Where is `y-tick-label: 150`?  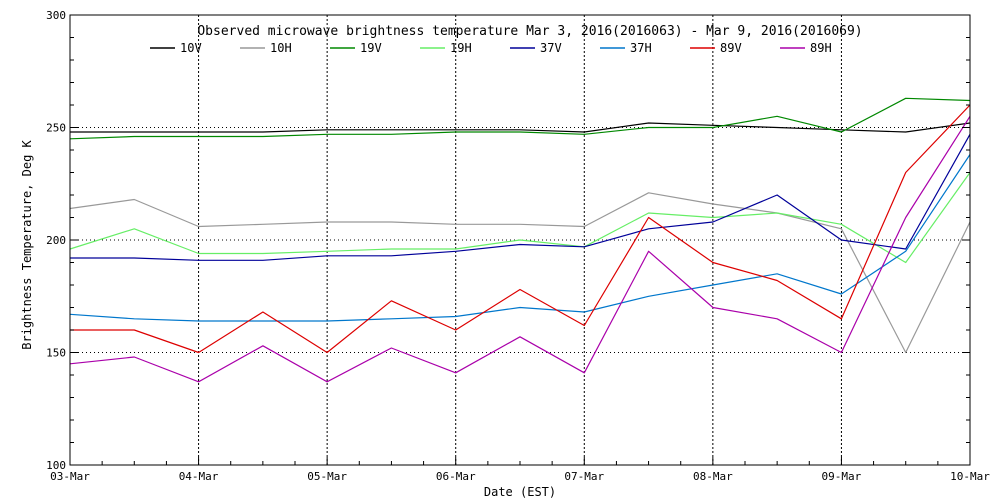
y-tick-label: 150 is located at coordinates (56, 353).